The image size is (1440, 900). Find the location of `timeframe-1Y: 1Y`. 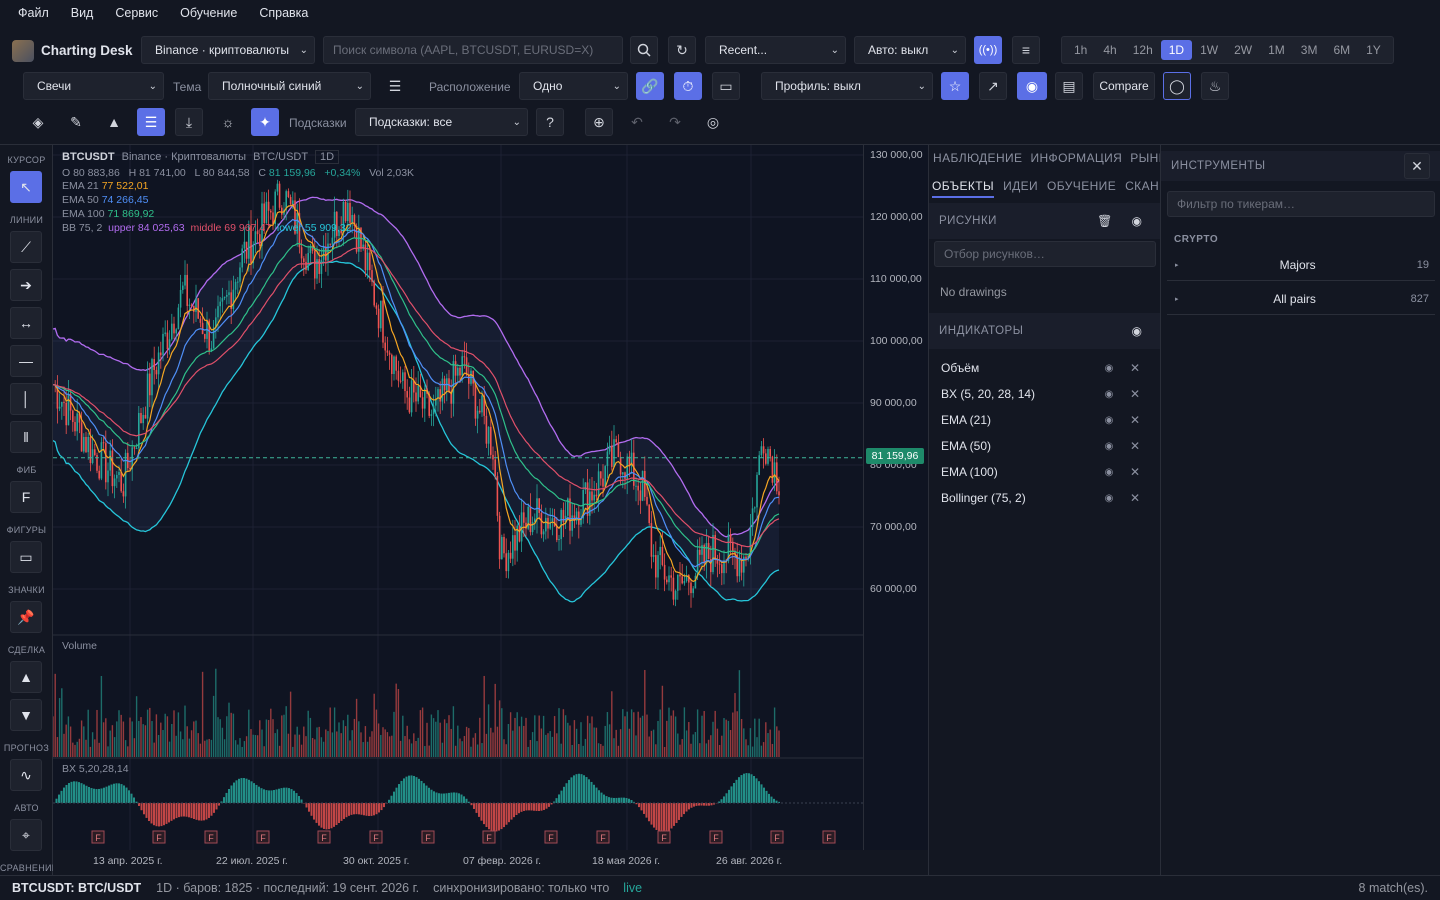

timeframe-1Y: 1Y is located at coordinates (1373, 50).